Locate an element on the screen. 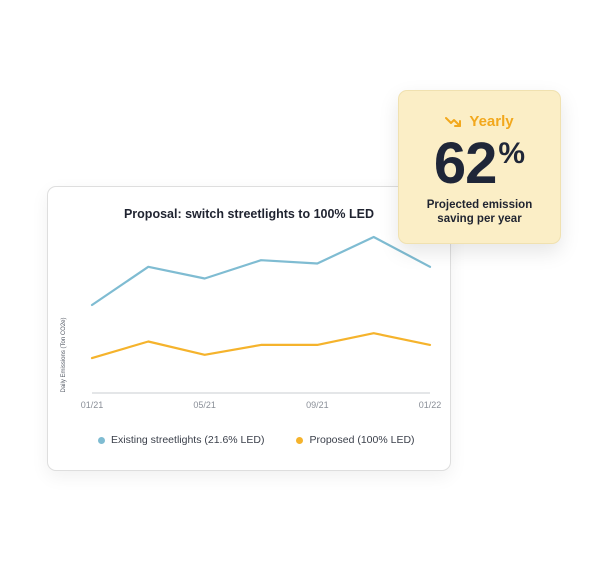 The height and width of the screenshot is (562, 600). stat-period: Yearly is located at coordinates (479, 121).